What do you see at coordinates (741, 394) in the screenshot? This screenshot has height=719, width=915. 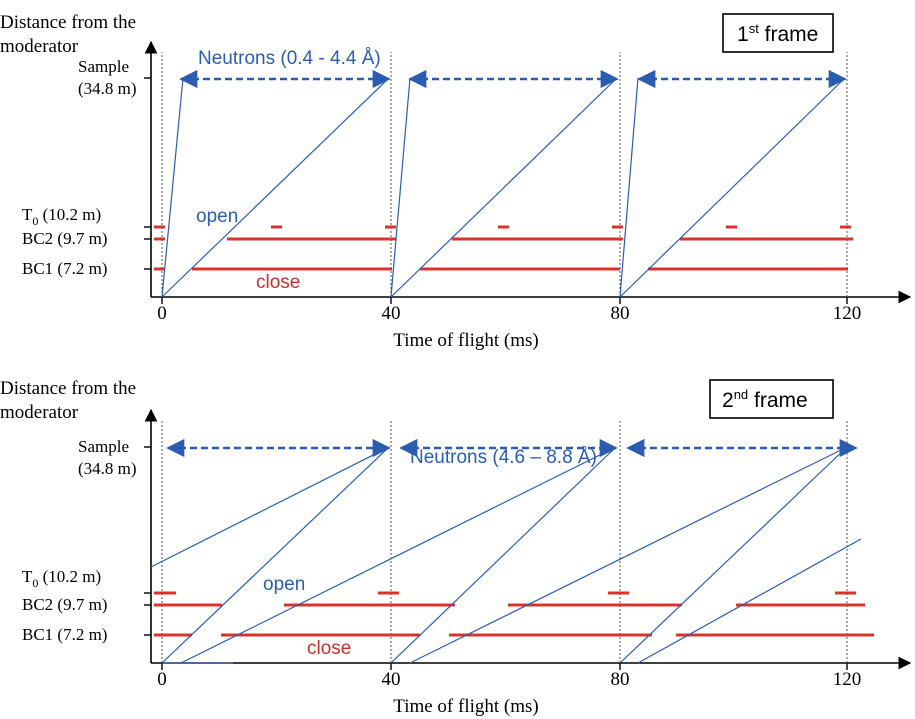 I see `frame-label-sup: nd` at bounding box center [741, 394].